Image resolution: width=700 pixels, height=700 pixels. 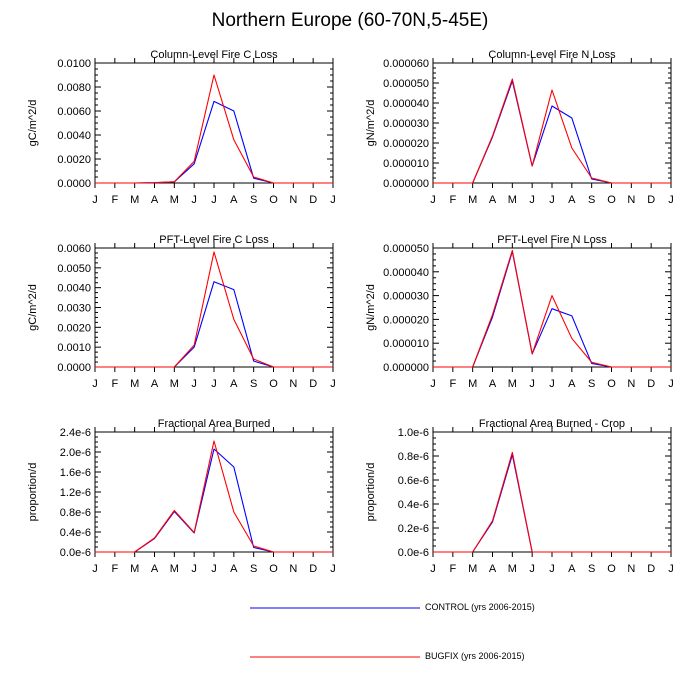 What do you see at coordinates (480, 607) in the screenshot?
I see `legend-label-control: CONTROL (yrs 2006-2015)` at bounding box center [480, 607].